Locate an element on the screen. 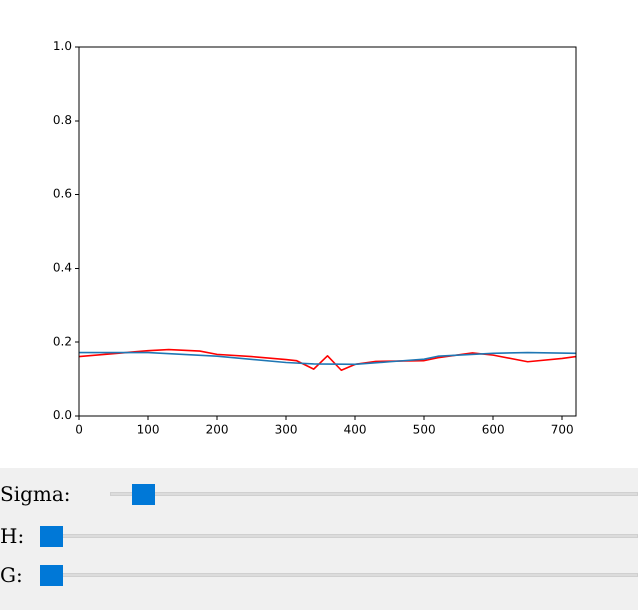  x-tick-label: 100 is located at coordinates (148, 429).